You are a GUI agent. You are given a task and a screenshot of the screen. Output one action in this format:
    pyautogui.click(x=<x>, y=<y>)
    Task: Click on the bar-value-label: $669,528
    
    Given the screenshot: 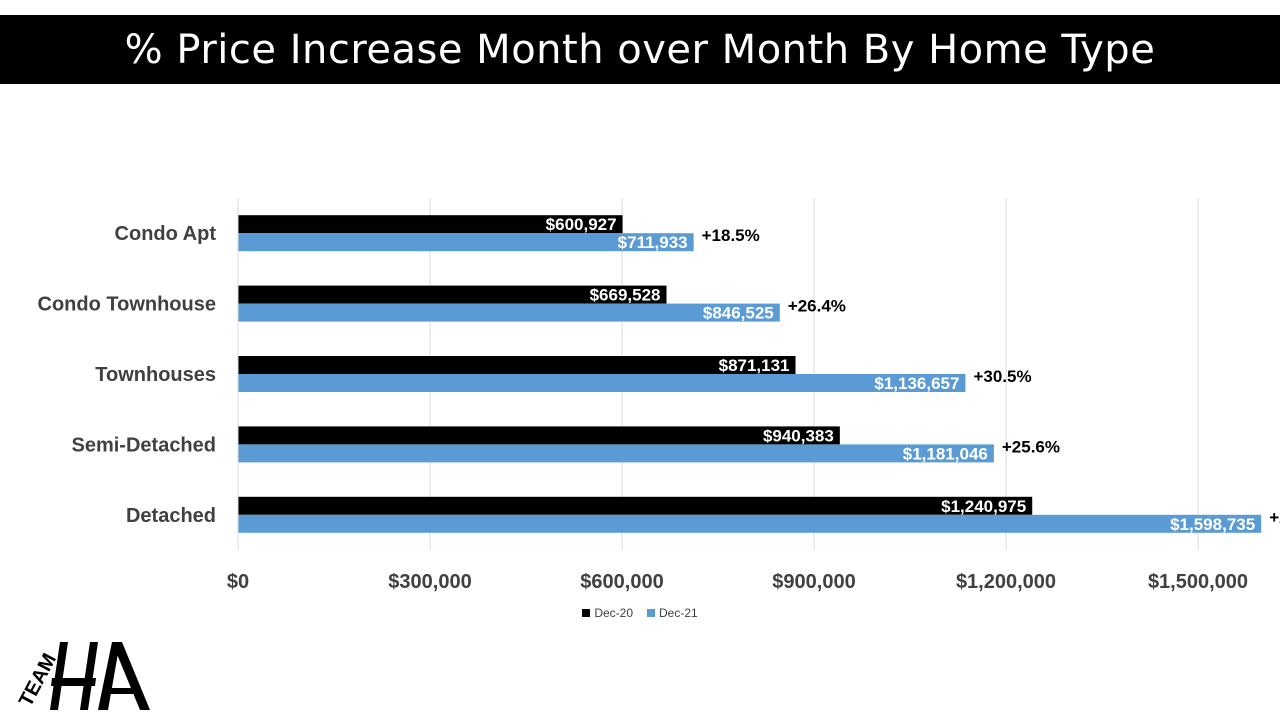 What is the action you would take?
    pyautogui.click(x=625, y=295)
    